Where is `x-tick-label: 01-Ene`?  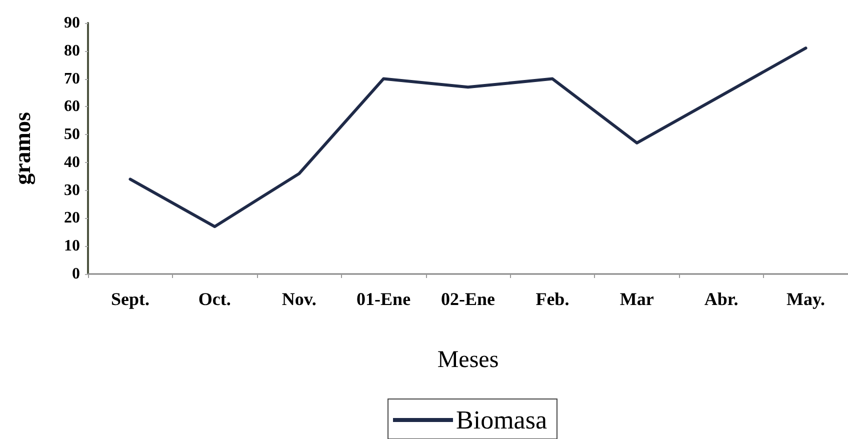
x-tick-label: 01-Ene is located at coordinates (383, 299).